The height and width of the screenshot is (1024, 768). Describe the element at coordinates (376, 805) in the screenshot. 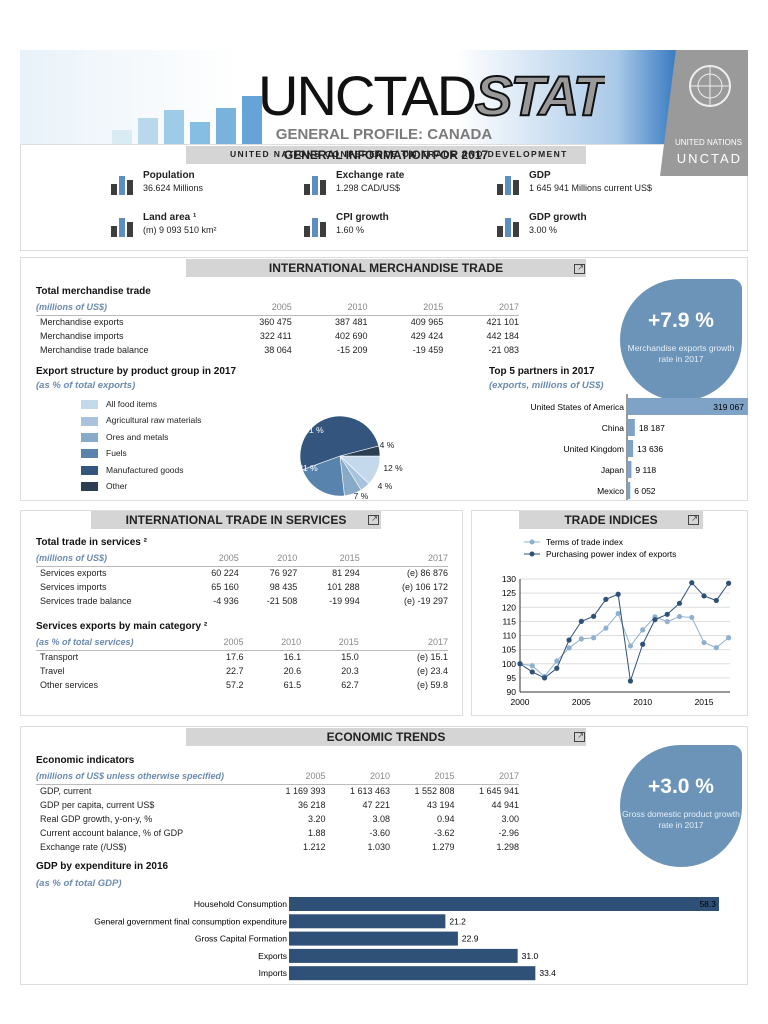

I see `table-cell: 47 221` at that location.